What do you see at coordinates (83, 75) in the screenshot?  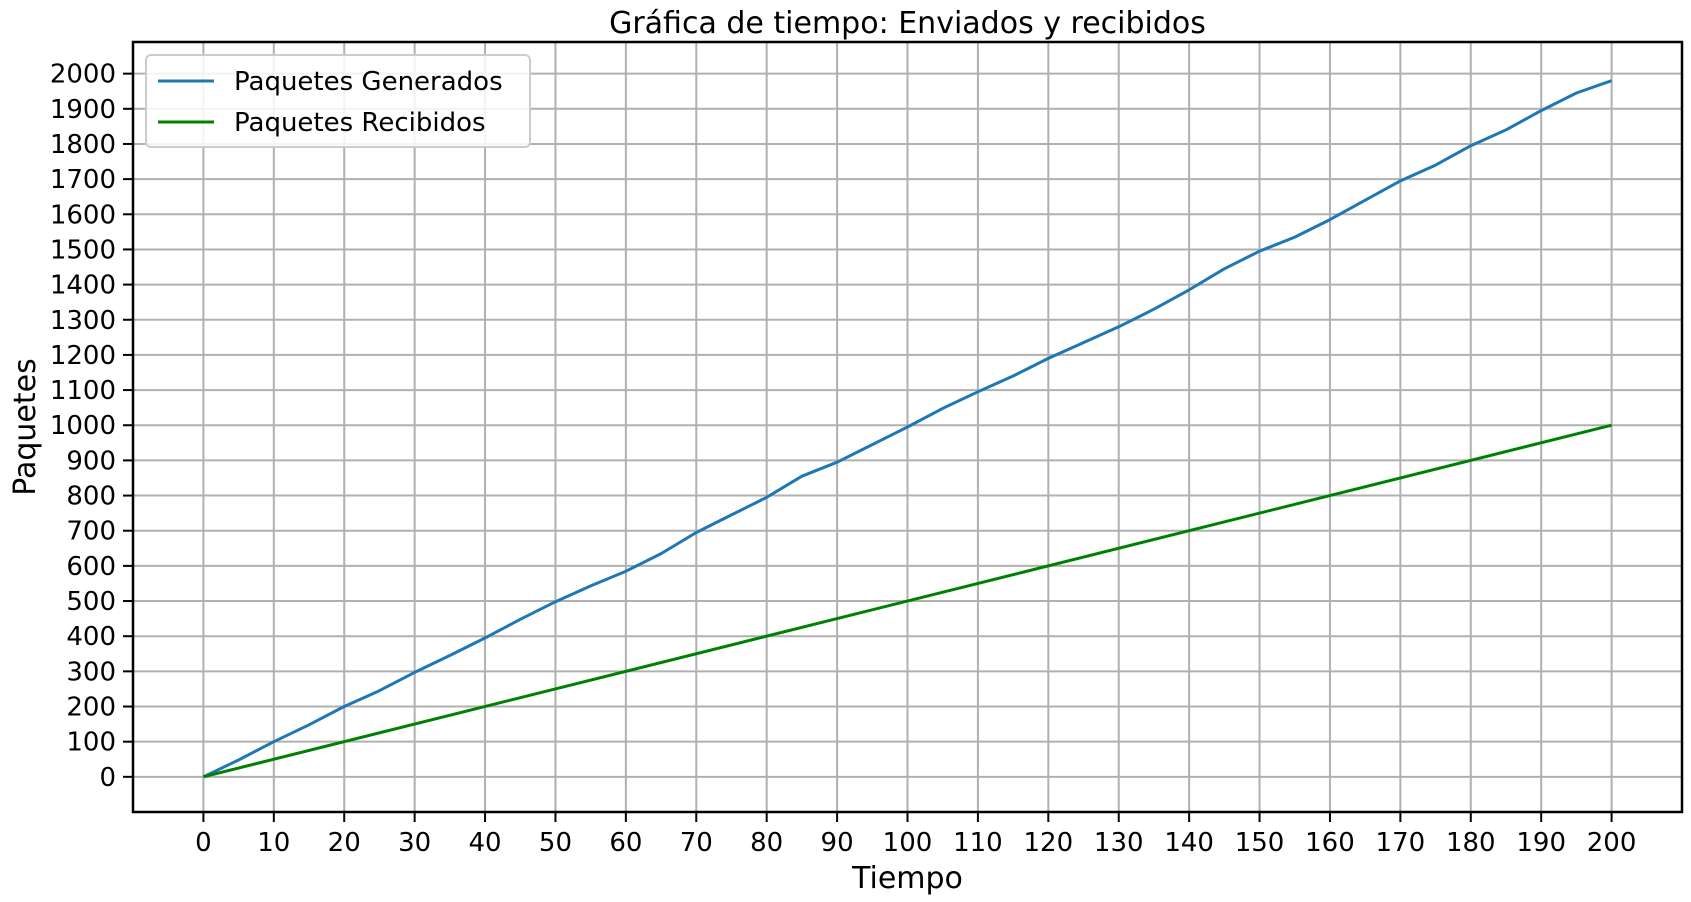 I see `y-tick-label: 2000` at bounding box center [83, 75].